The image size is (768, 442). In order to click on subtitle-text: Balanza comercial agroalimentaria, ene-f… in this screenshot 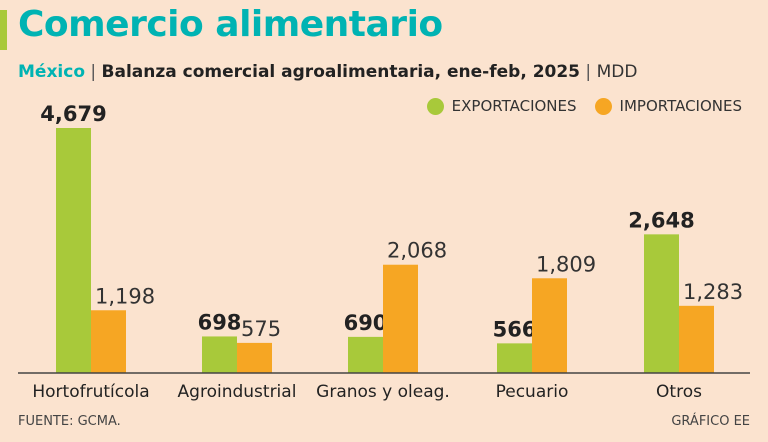, I will do `click(341, 72)`.